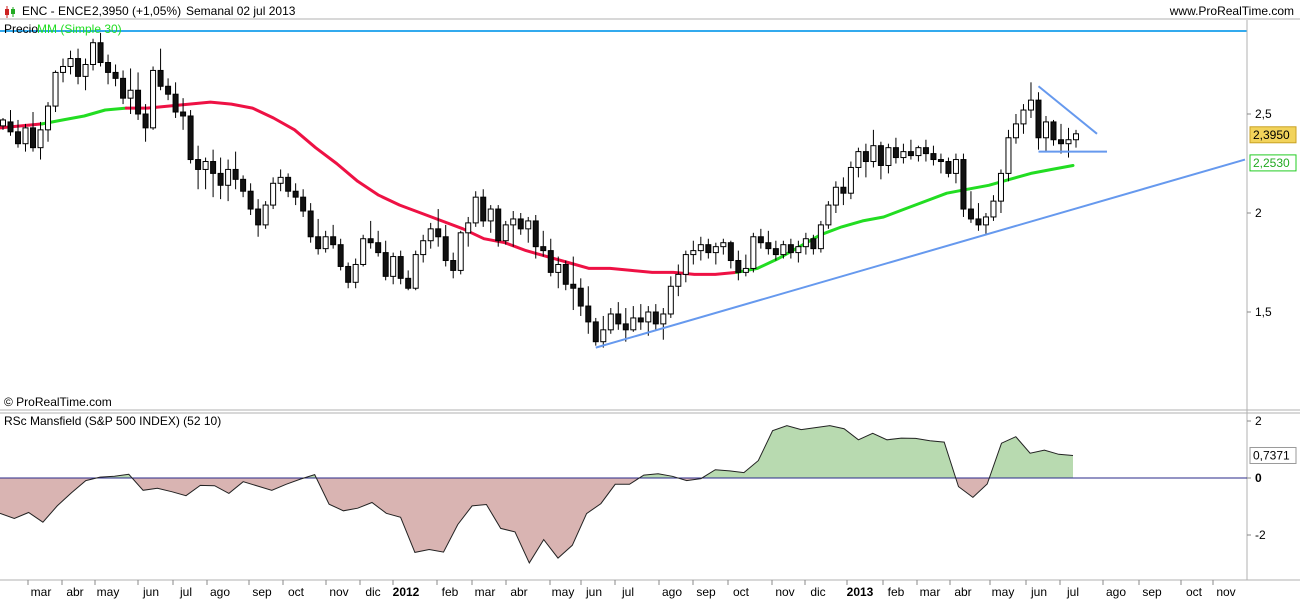  Describe the element at coordinates (21, 29) in the screenshot. I see `legend-price: Precio` at that location.